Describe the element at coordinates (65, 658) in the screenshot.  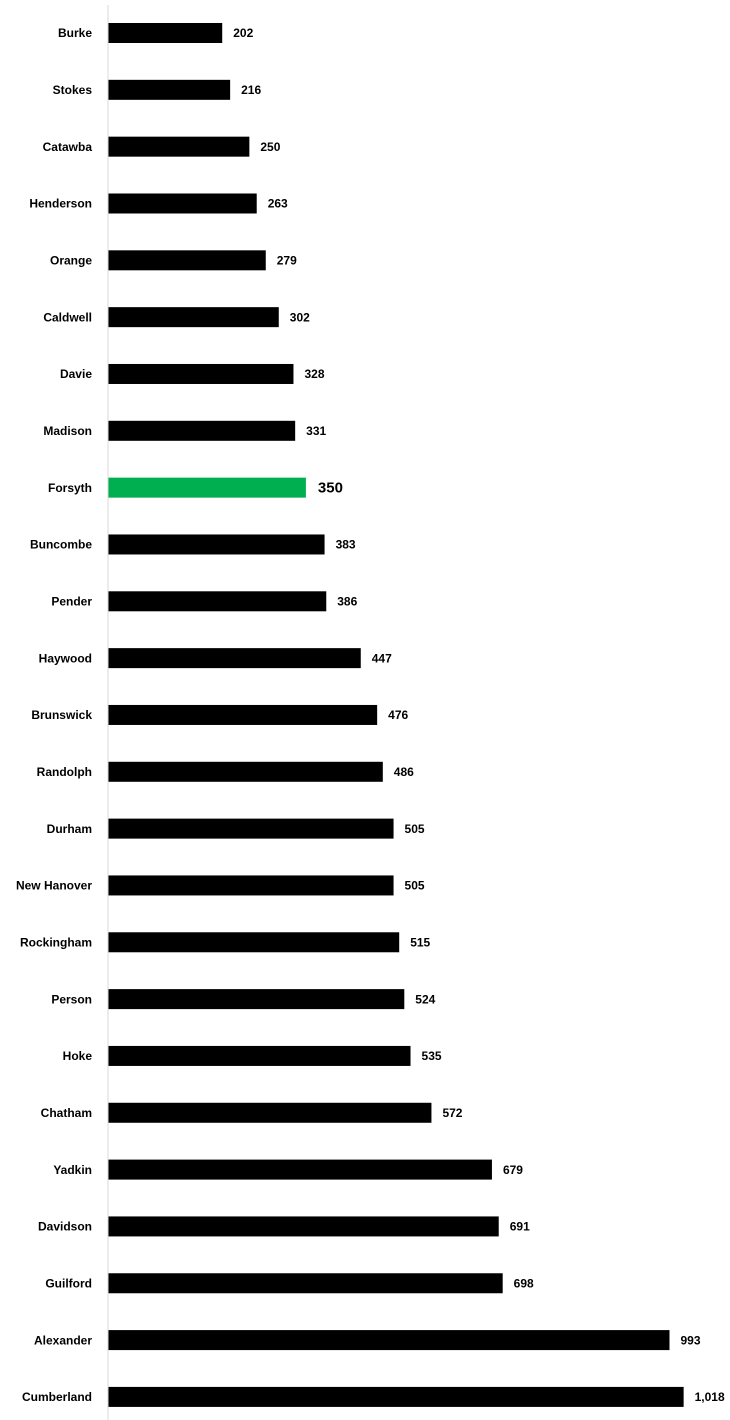
I see `category-label: Haywood` at that location.